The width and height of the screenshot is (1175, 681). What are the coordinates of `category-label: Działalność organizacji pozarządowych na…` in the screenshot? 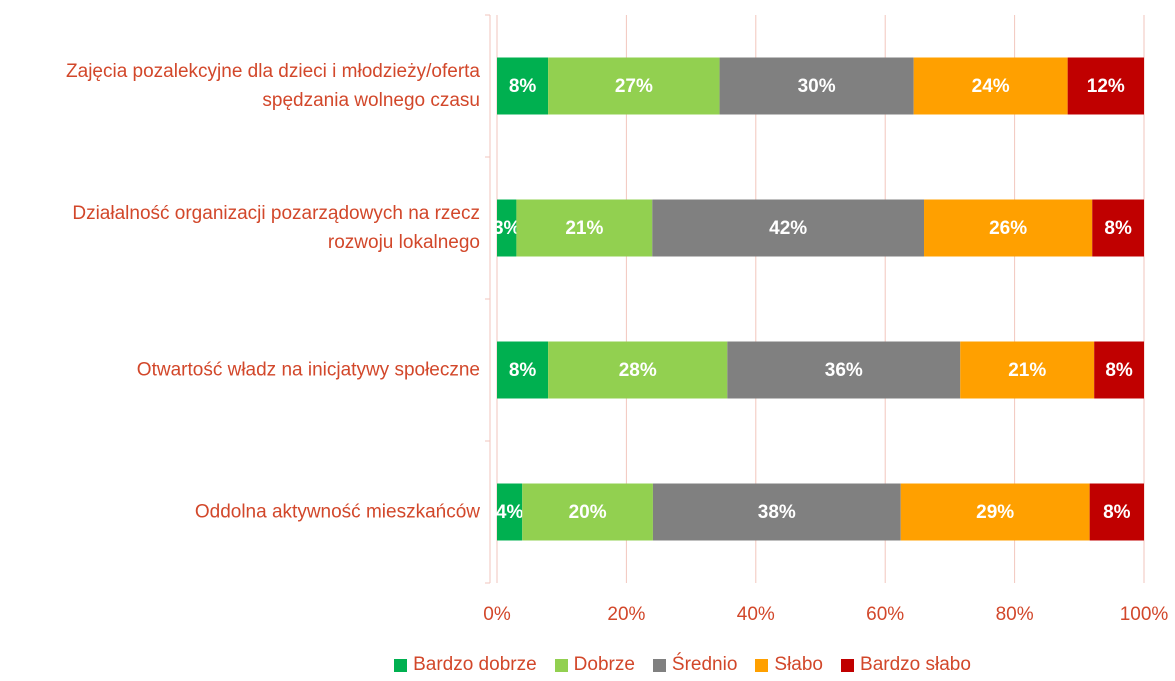 It's located at (276, 228).